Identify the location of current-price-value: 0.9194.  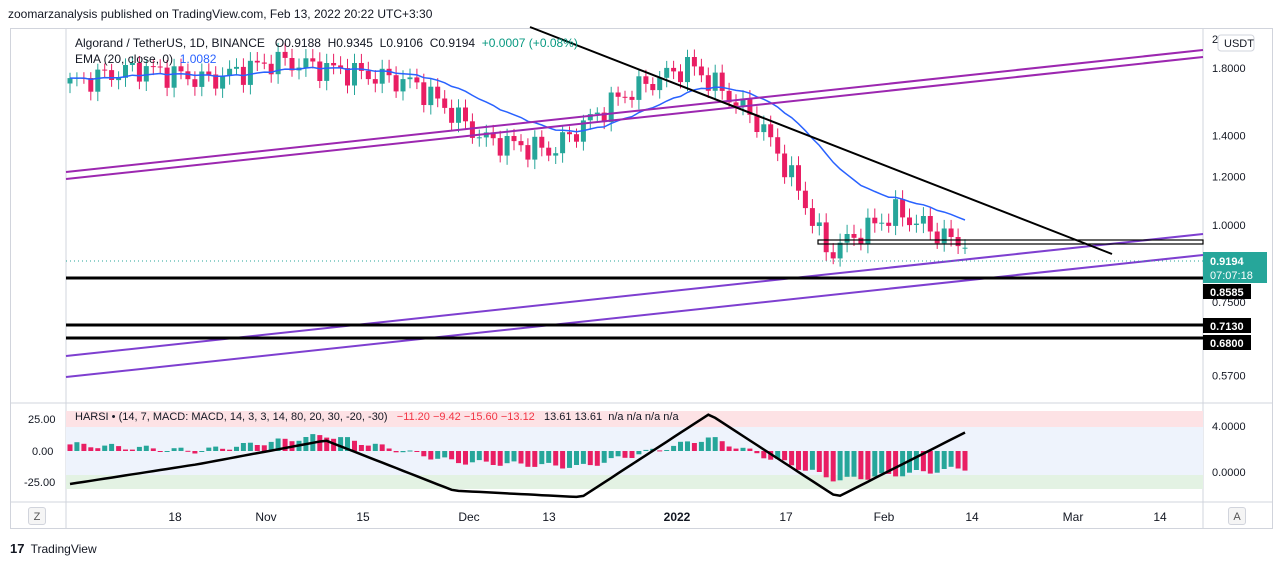
(1227, 262).